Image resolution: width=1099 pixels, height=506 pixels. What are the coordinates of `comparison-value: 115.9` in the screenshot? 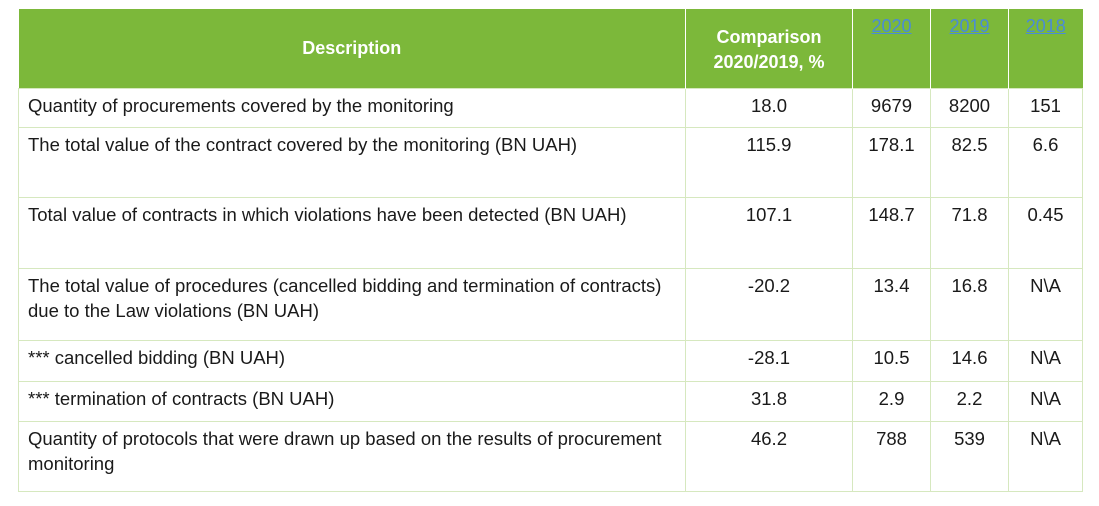 It's located at (769, 162).